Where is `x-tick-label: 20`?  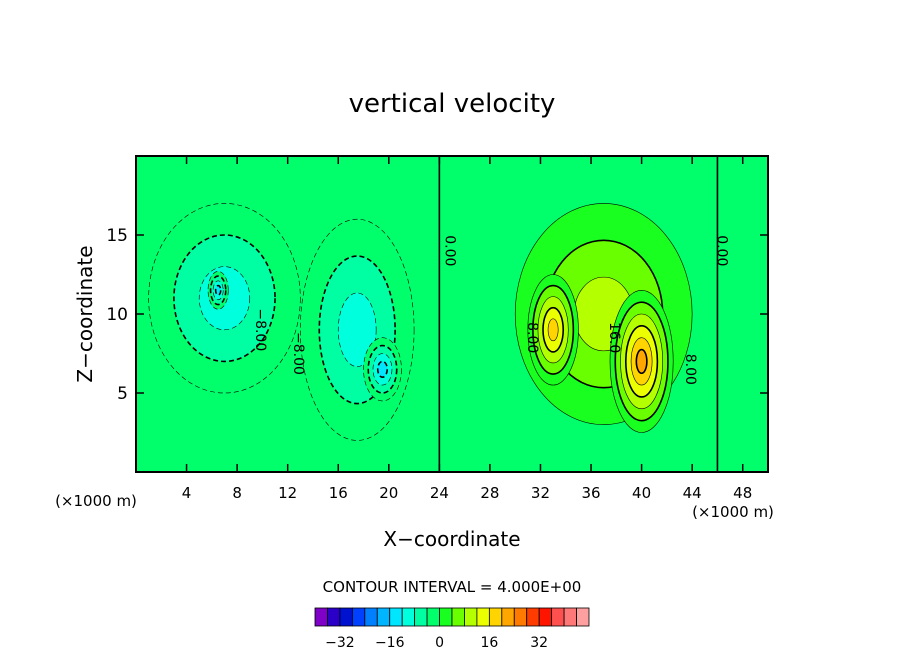
x-tick-label: 20 is located at coordinates (388, 493).